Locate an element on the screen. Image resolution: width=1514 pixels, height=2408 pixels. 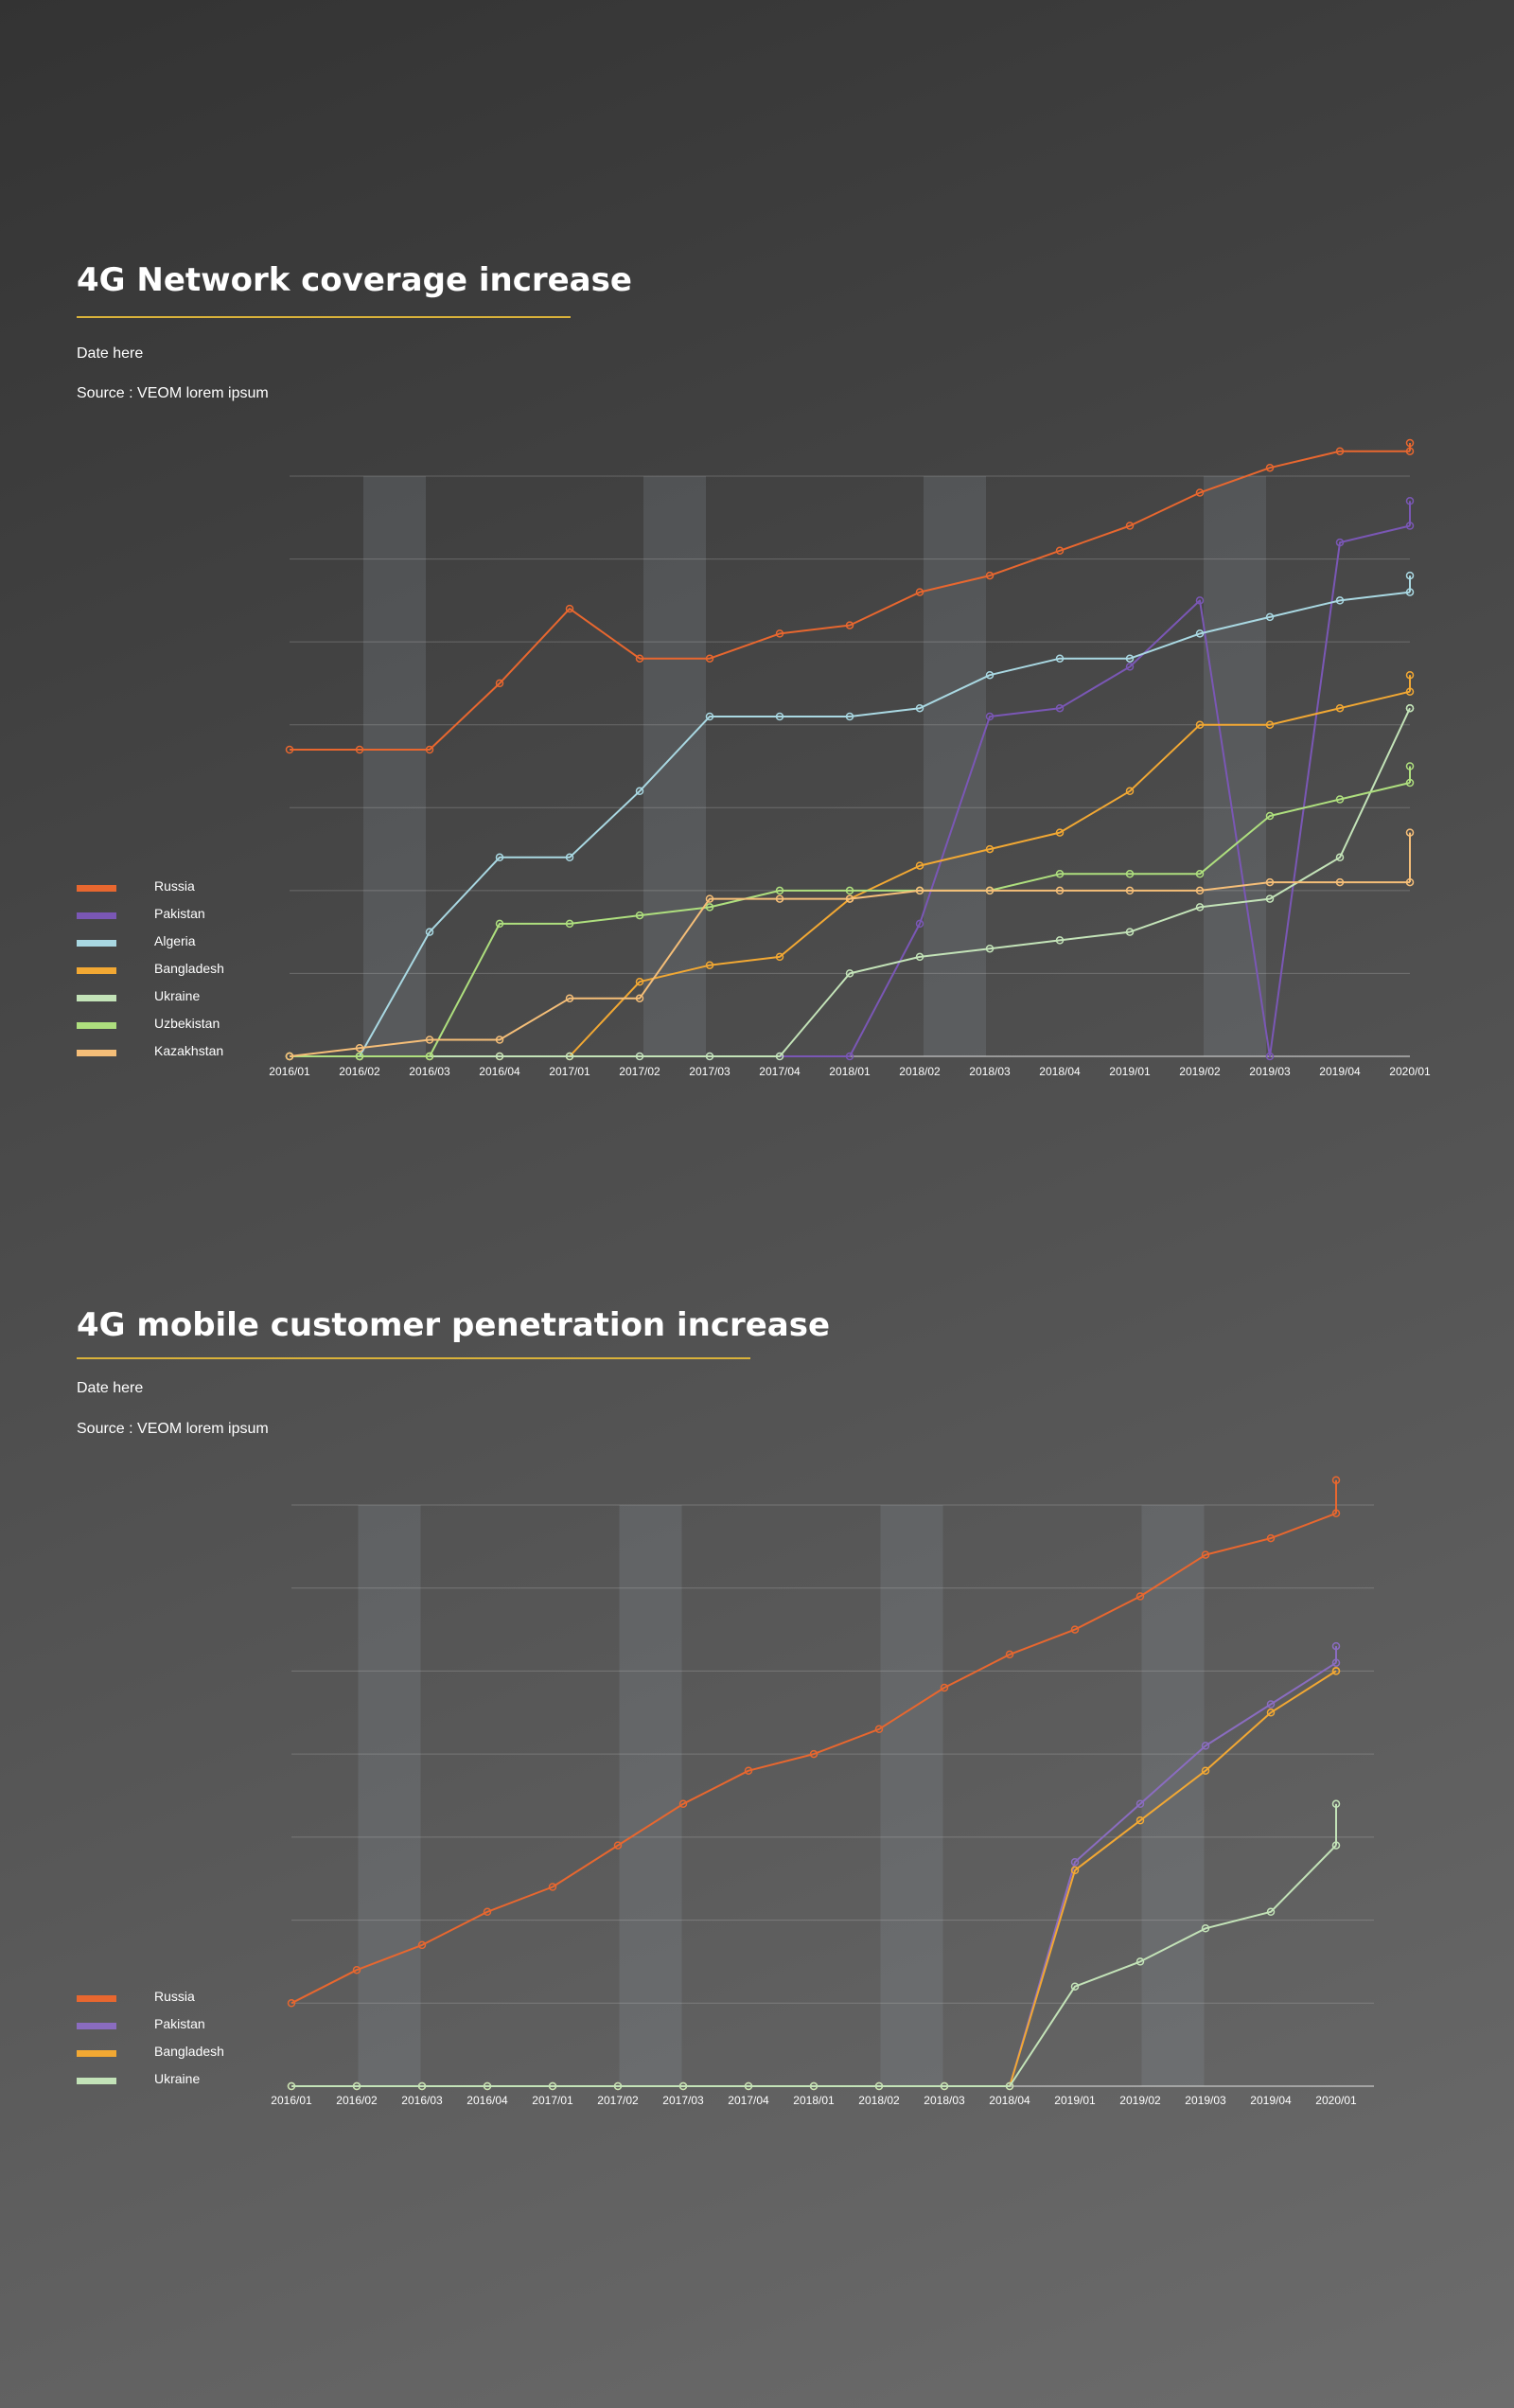
chart-title: 4G mobile customer penetration increase is located at coordinates (454, 1325).